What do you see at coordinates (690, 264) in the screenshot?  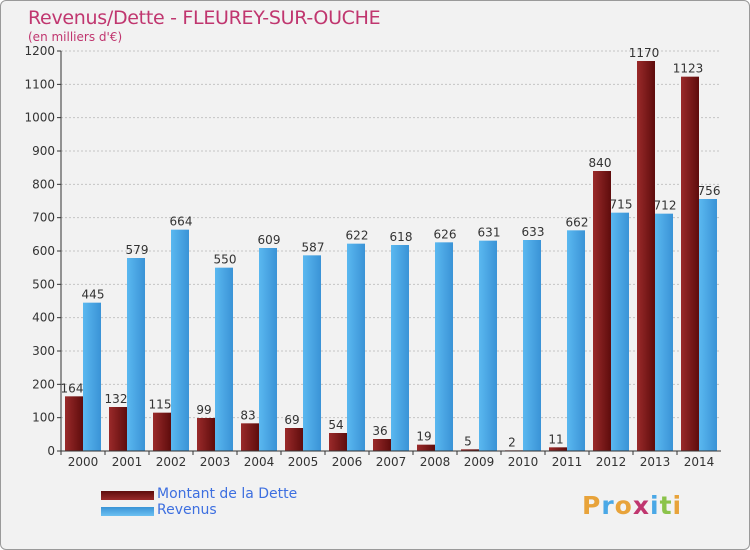 I see `bar-dette-2014` at bounding box center [690, 264].